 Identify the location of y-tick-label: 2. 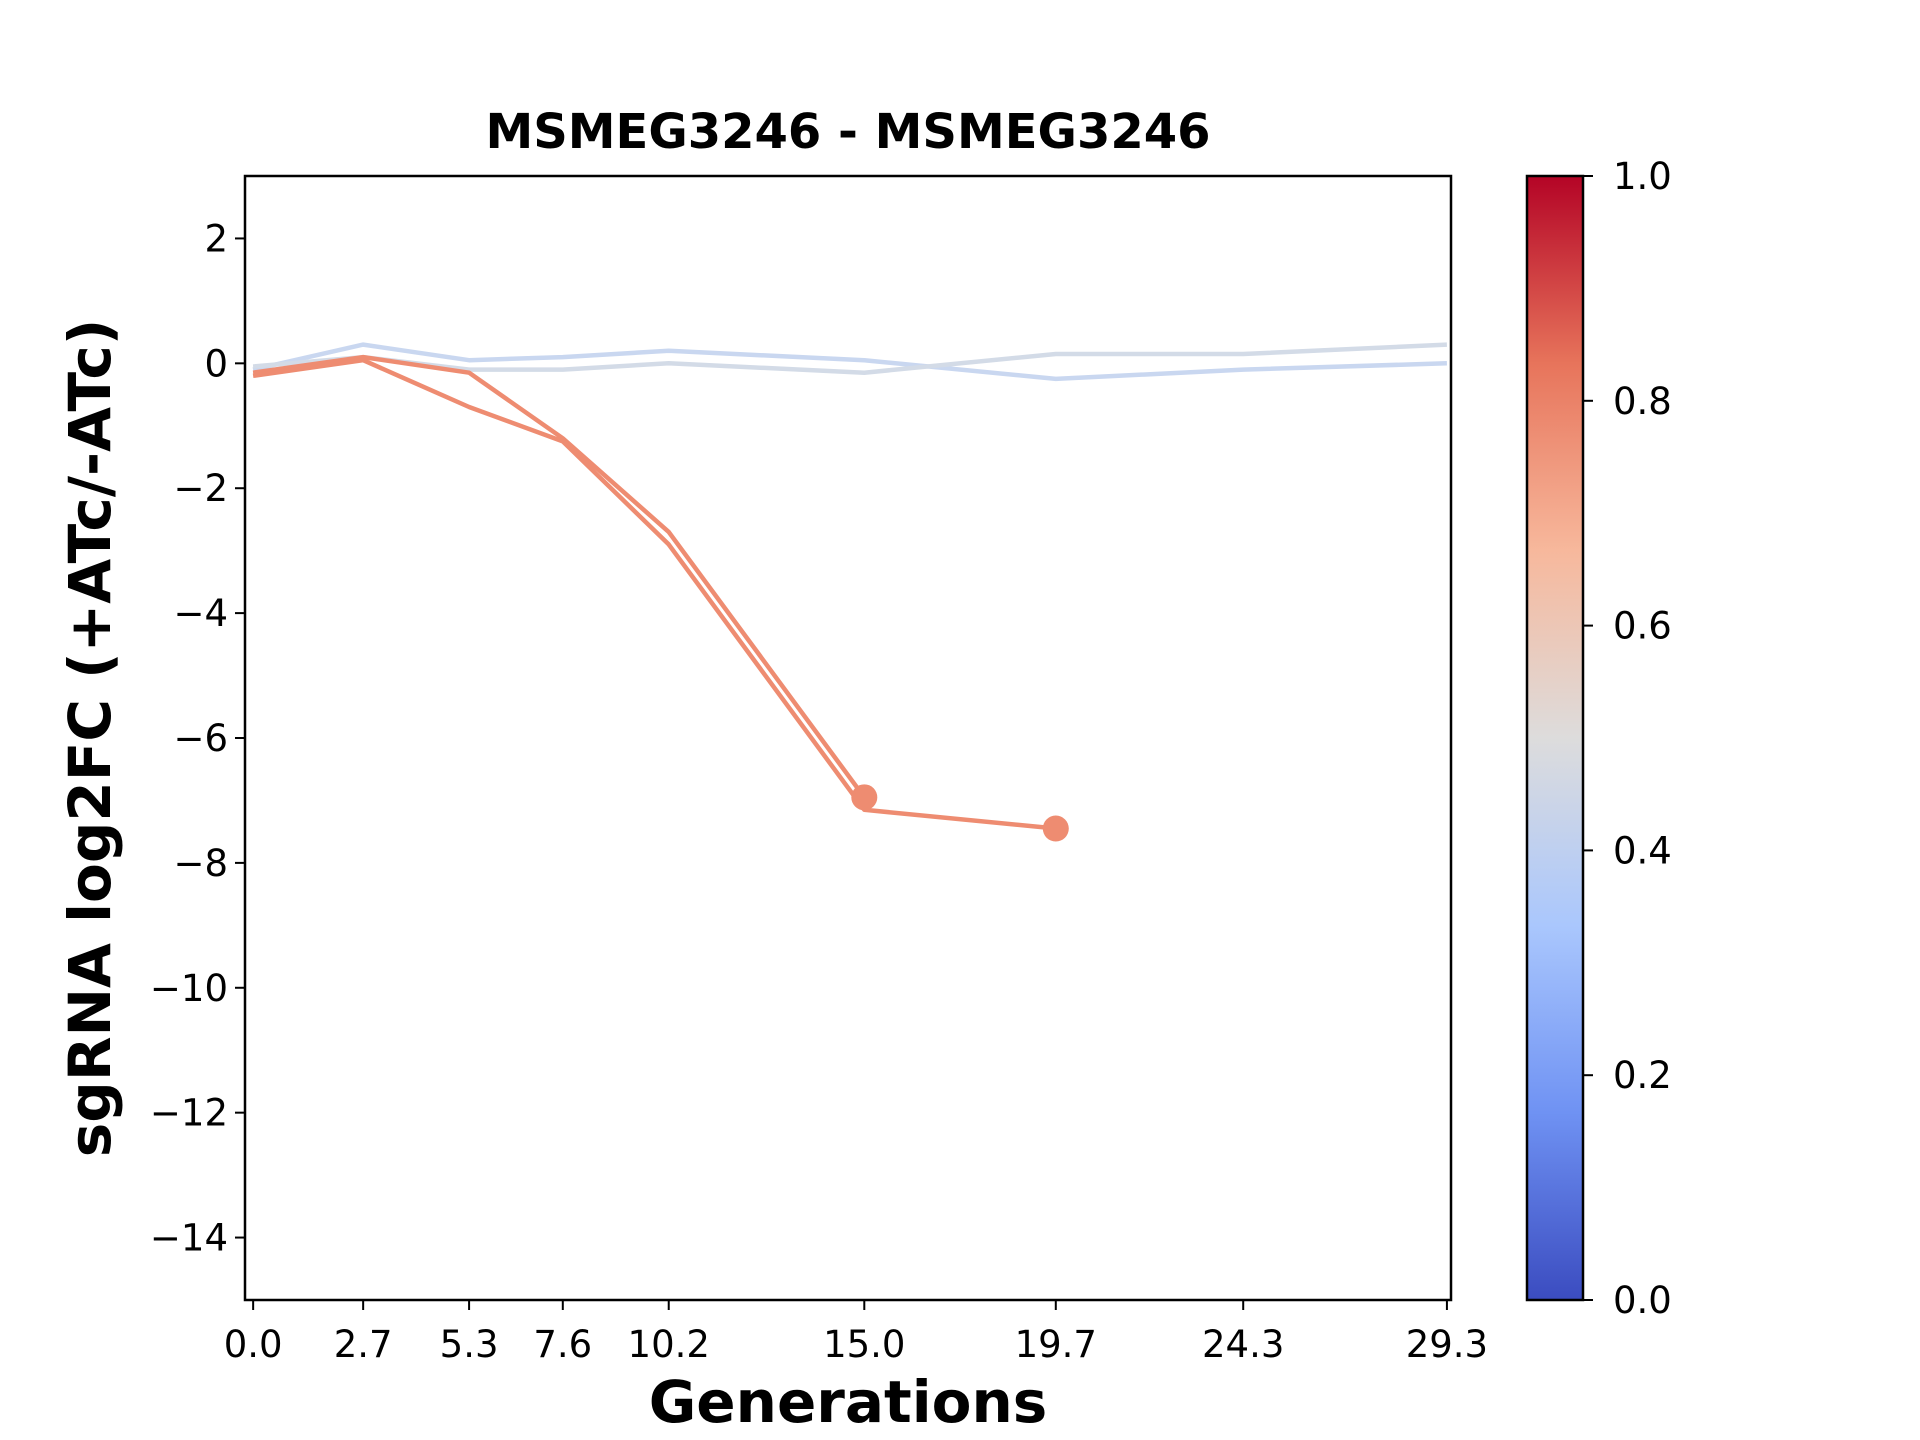
(216, 238).